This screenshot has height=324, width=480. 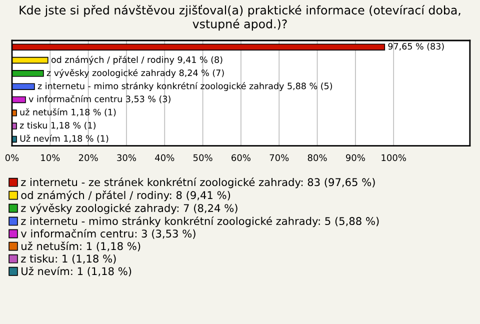 I want to click on x-tick-label: 100%, so click(x=394, y=158).